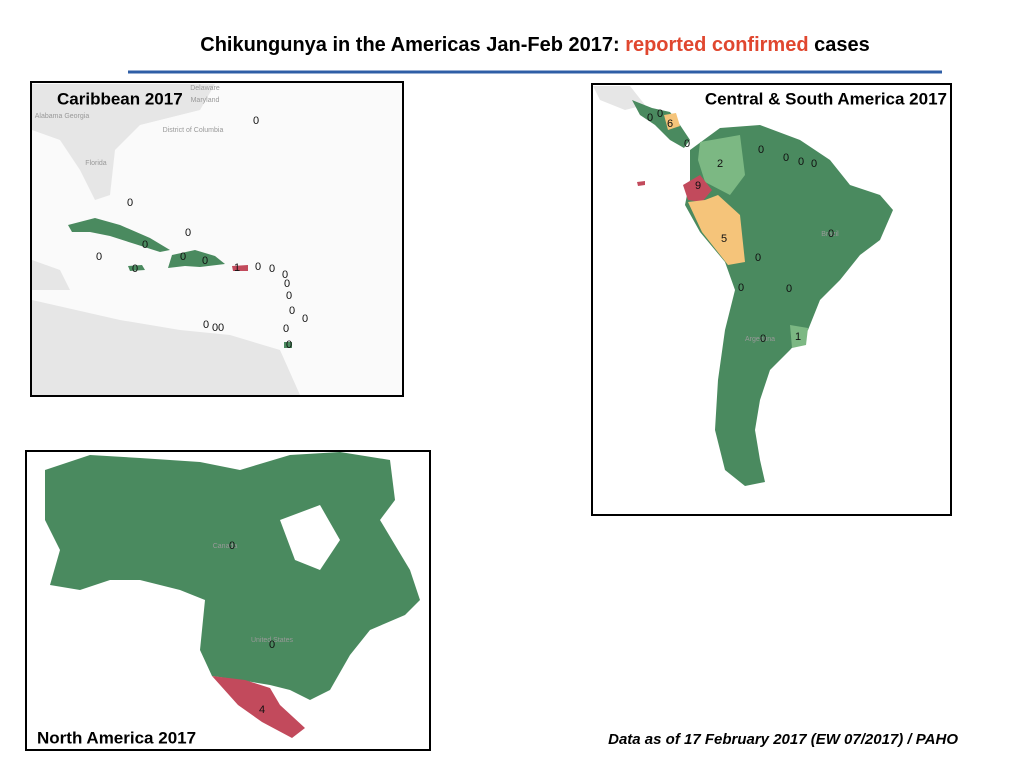 This screenshot has width=1024, height=768. I want to click on ecuador, so click(697, 188).